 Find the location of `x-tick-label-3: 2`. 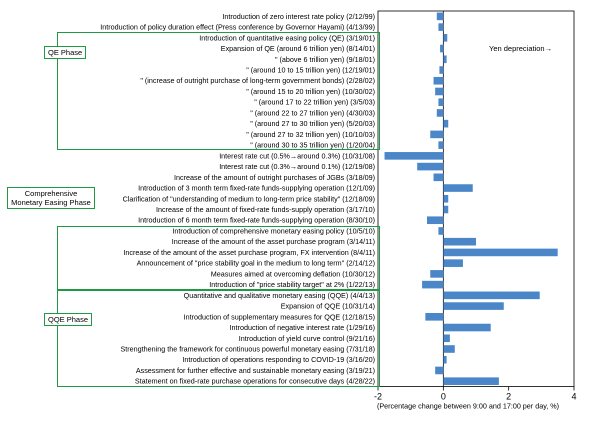

x-tick-label-3: 2 is located at coordinates (508, 397).